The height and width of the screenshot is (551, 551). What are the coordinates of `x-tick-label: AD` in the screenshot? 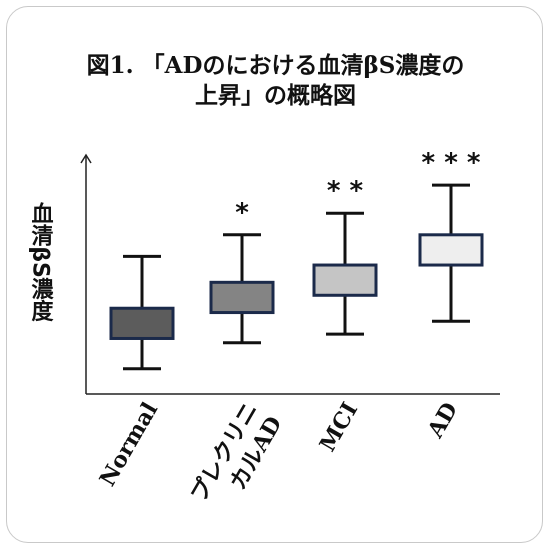 It's located at (442, 420).